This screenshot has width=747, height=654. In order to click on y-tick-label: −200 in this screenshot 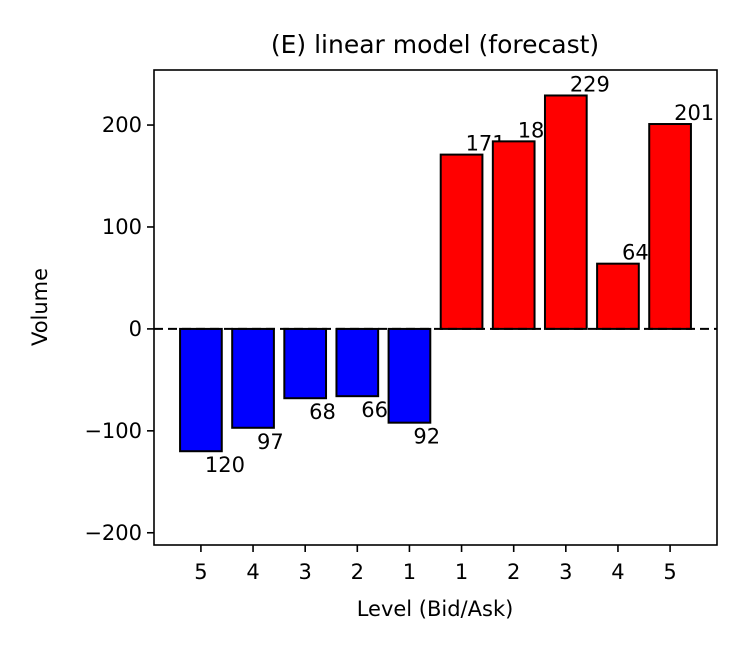, I will do `click(113, 533)`.